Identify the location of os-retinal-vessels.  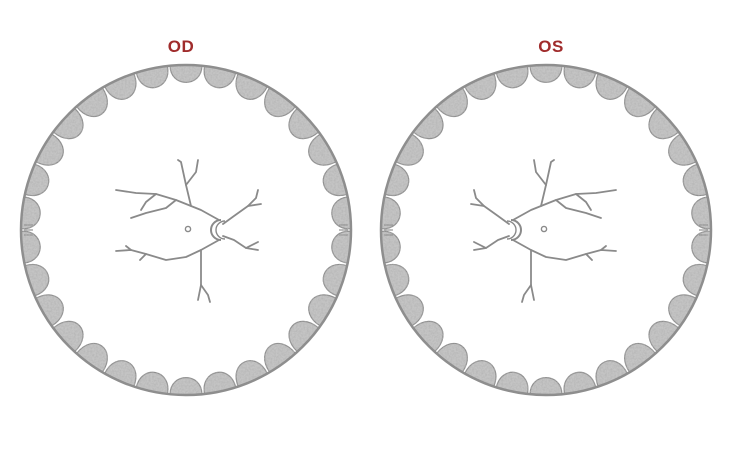
(543, 231).